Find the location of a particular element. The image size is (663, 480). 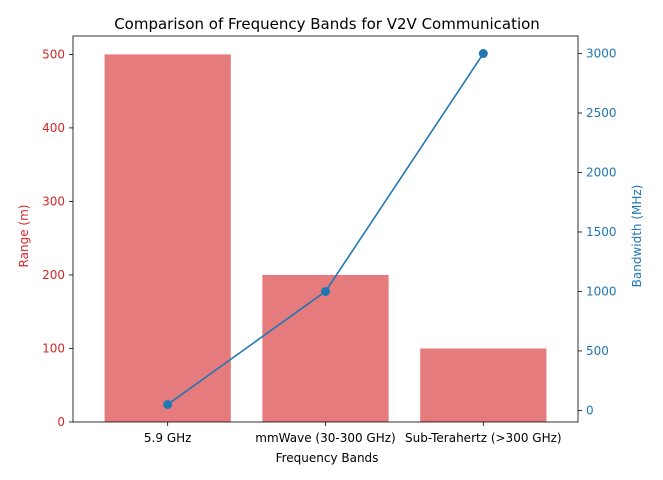

left-y-tick-label: 100 is located at coordinates (53, 348).